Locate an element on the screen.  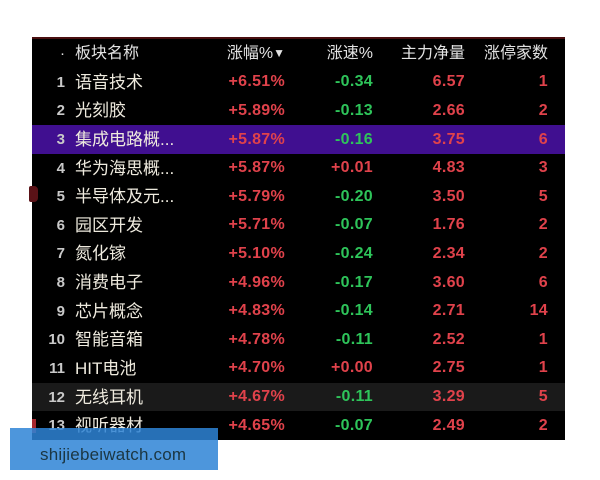
speed-value: +0.00 is located at coordinates (352, 368).